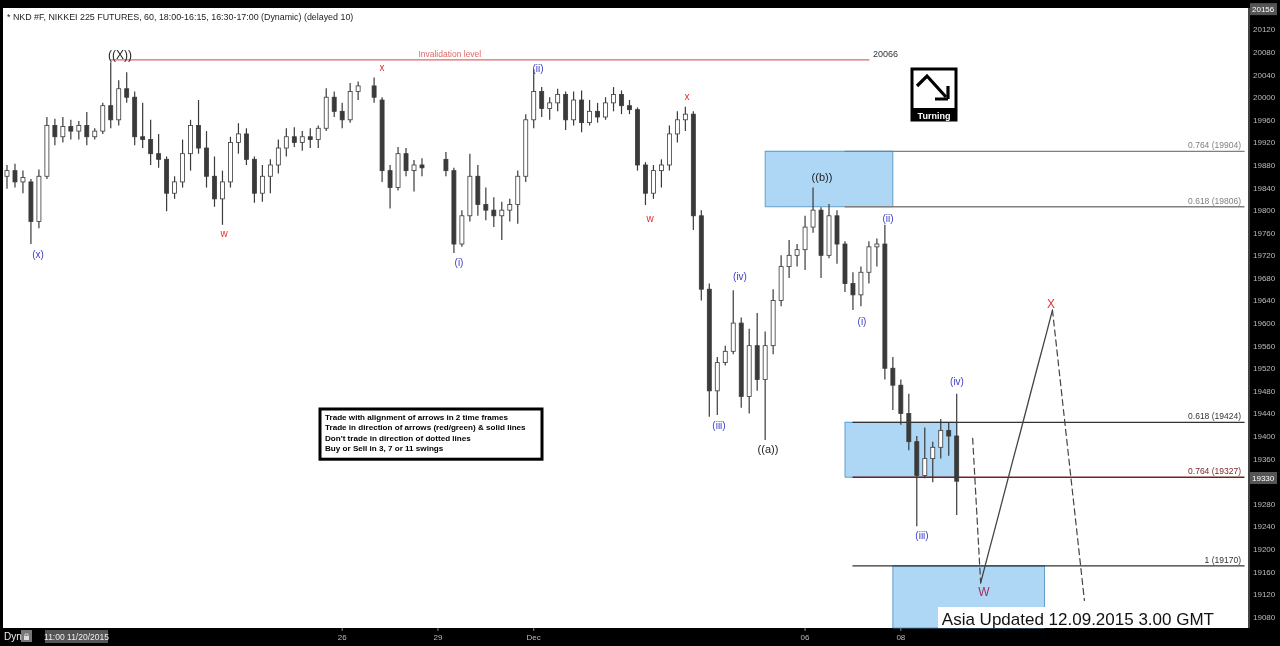  I want to click on y-tick-label: 19960, so click(1264, 120).